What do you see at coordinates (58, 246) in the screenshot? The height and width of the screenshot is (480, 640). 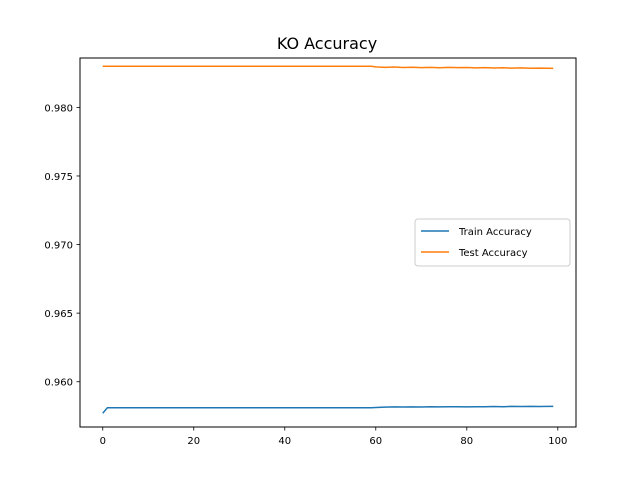 I see `y-tick-label: 0.970` at bounding box center [58, 246].